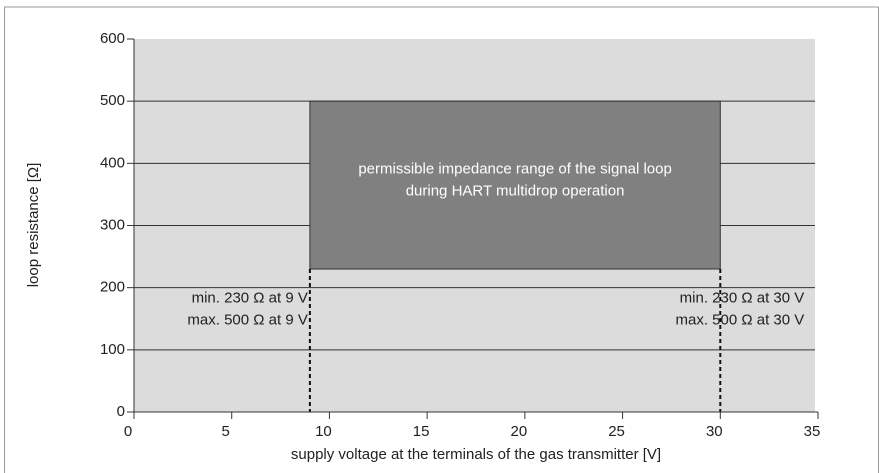 The image size is (879, 473). I want to click on region-label: during HART multidrop operation, so click(515, 190).